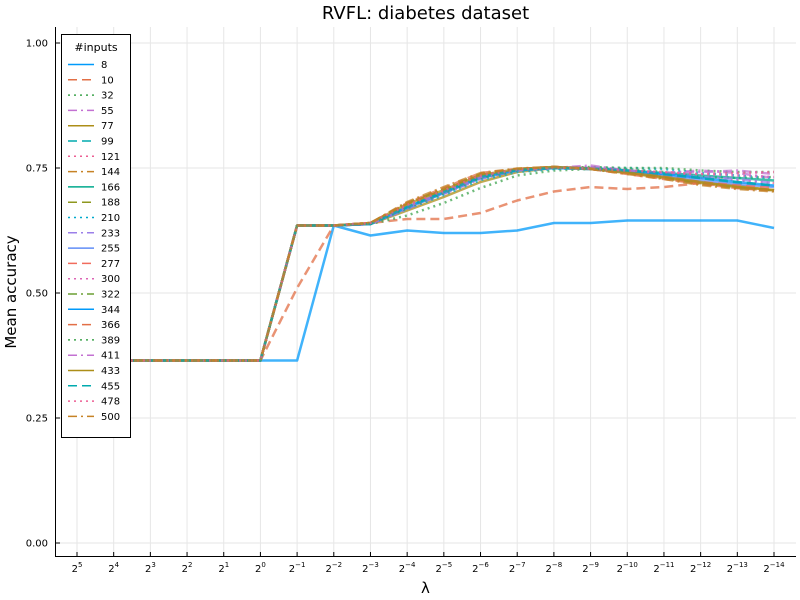  I want to click on x-tick-label: 2−7, so click(517, 568).